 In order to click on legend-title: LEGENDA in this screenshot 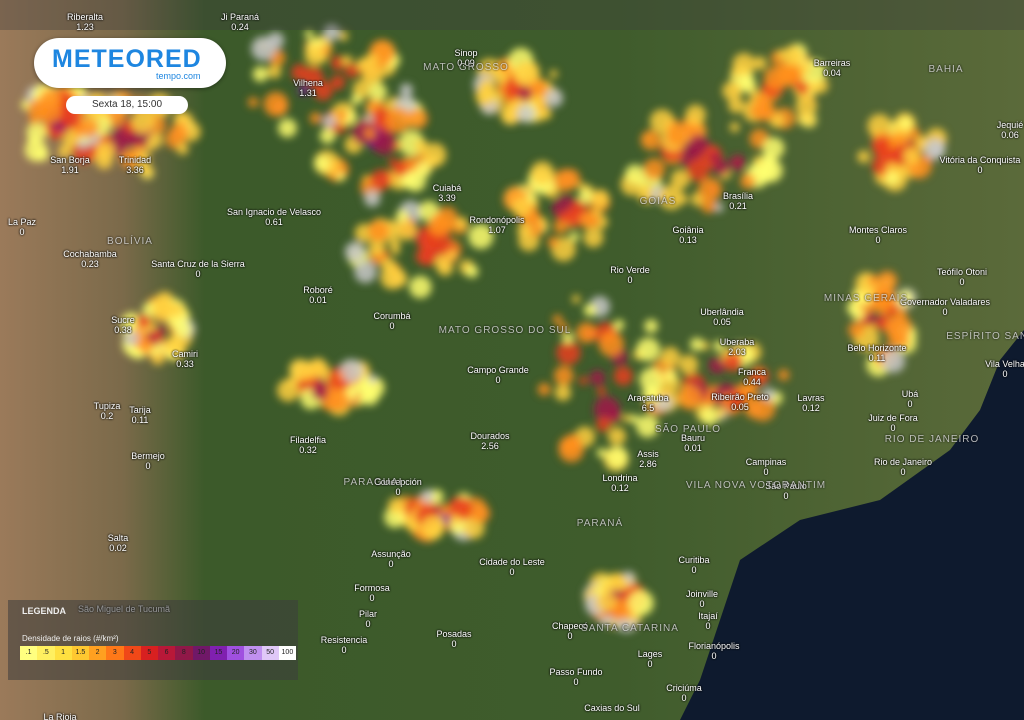, I will do `click(44, 611)`.